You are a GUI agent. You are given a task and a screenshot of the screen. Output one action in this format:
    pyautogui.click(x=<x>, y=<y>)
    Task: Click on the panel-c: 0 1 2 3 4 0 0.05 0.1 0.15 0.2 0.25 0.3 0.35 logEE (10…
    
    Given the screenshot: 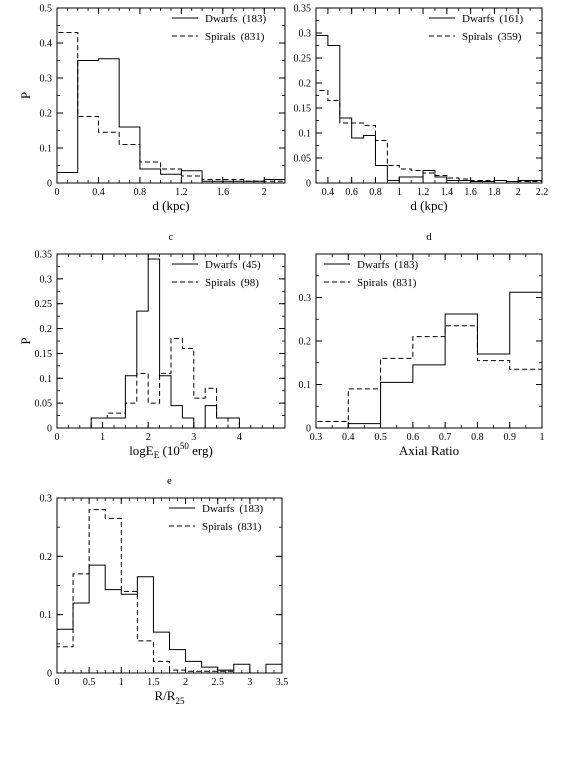 What is the action you would take?
    pyautogui.click(x=152, y=345)
    